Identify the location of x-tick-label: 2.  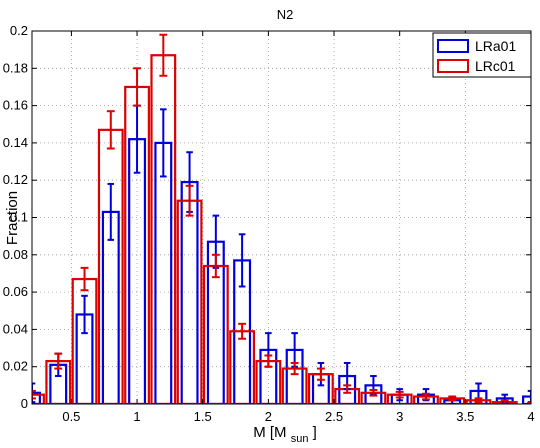
(268, 416).